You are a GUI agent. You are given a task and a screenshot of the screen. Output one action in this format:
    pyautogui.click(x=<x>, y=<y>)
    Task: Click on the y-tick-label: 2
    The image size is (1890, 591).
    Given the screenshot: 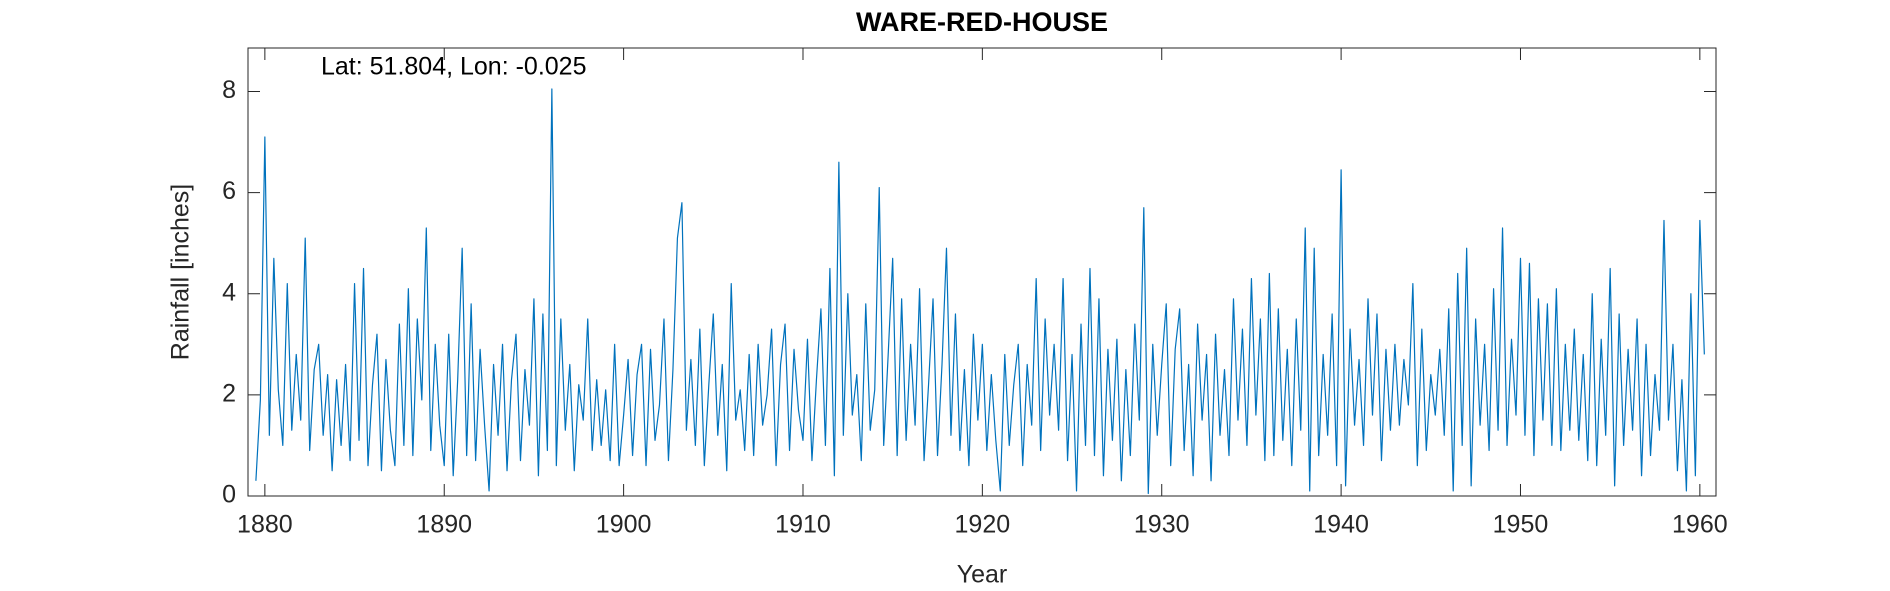 What is the action you would take?
    pyautogui.click(x=229, y=393)
    